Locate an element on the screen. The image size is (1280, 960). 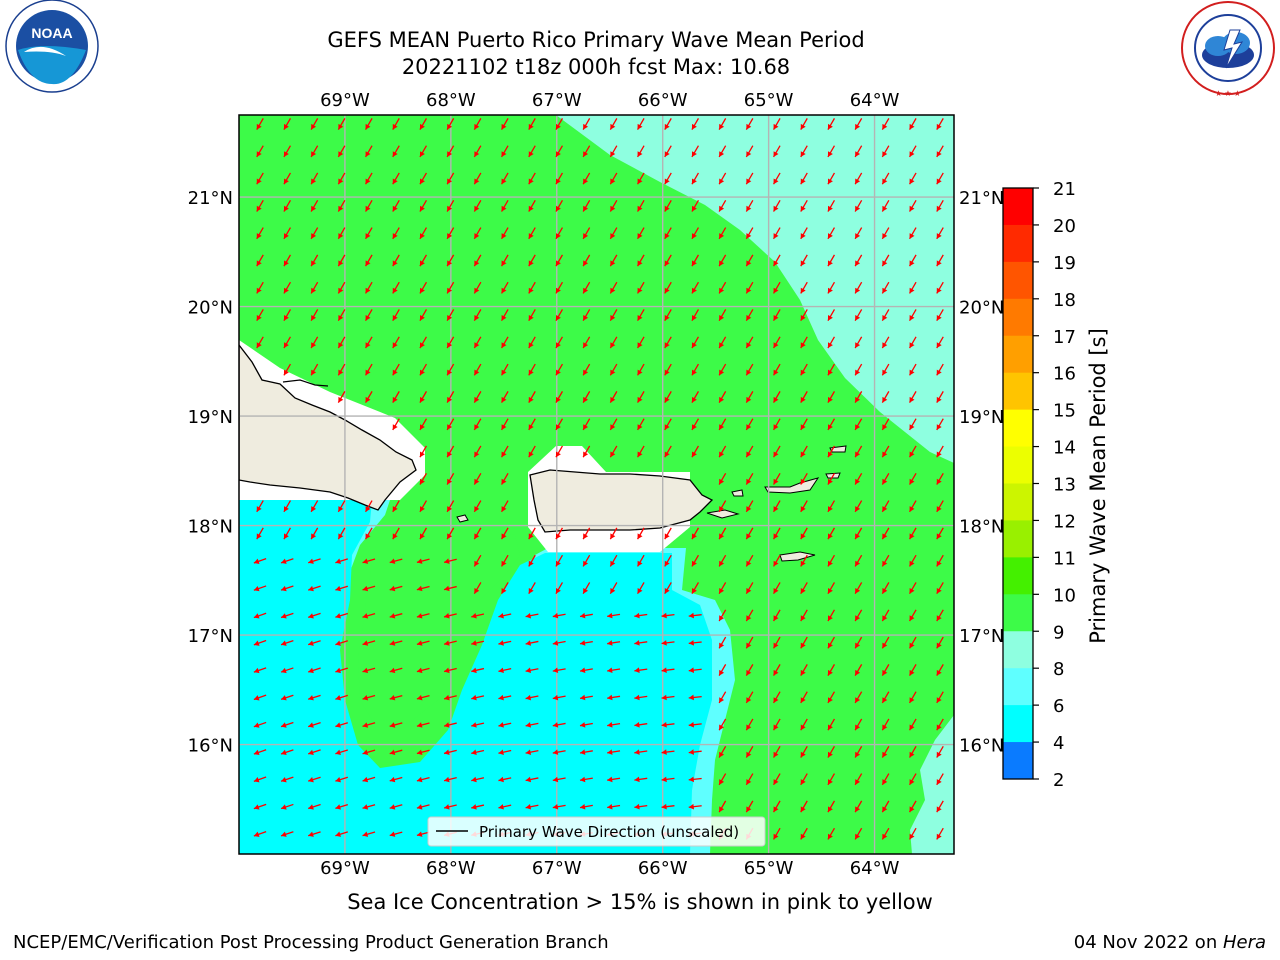
lat-label-right: 16°N is located at coordinates (981, 746).